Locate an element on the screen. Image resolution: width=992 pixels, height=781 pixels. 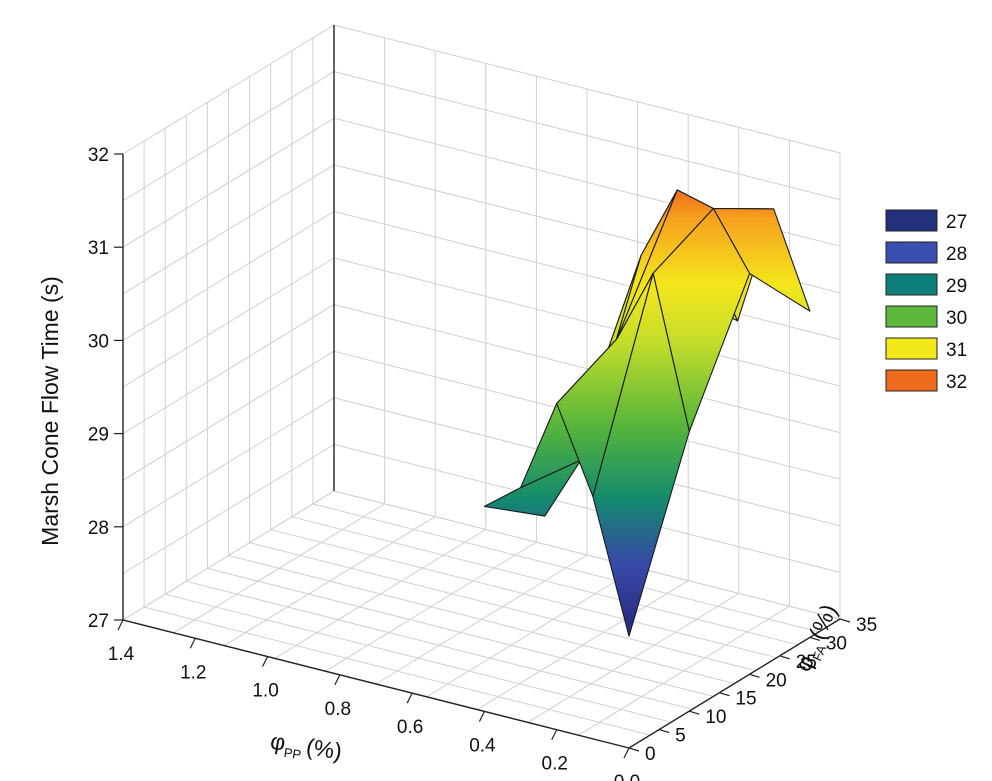
y-tick-label: 15 is located at coordinates (745, 699).